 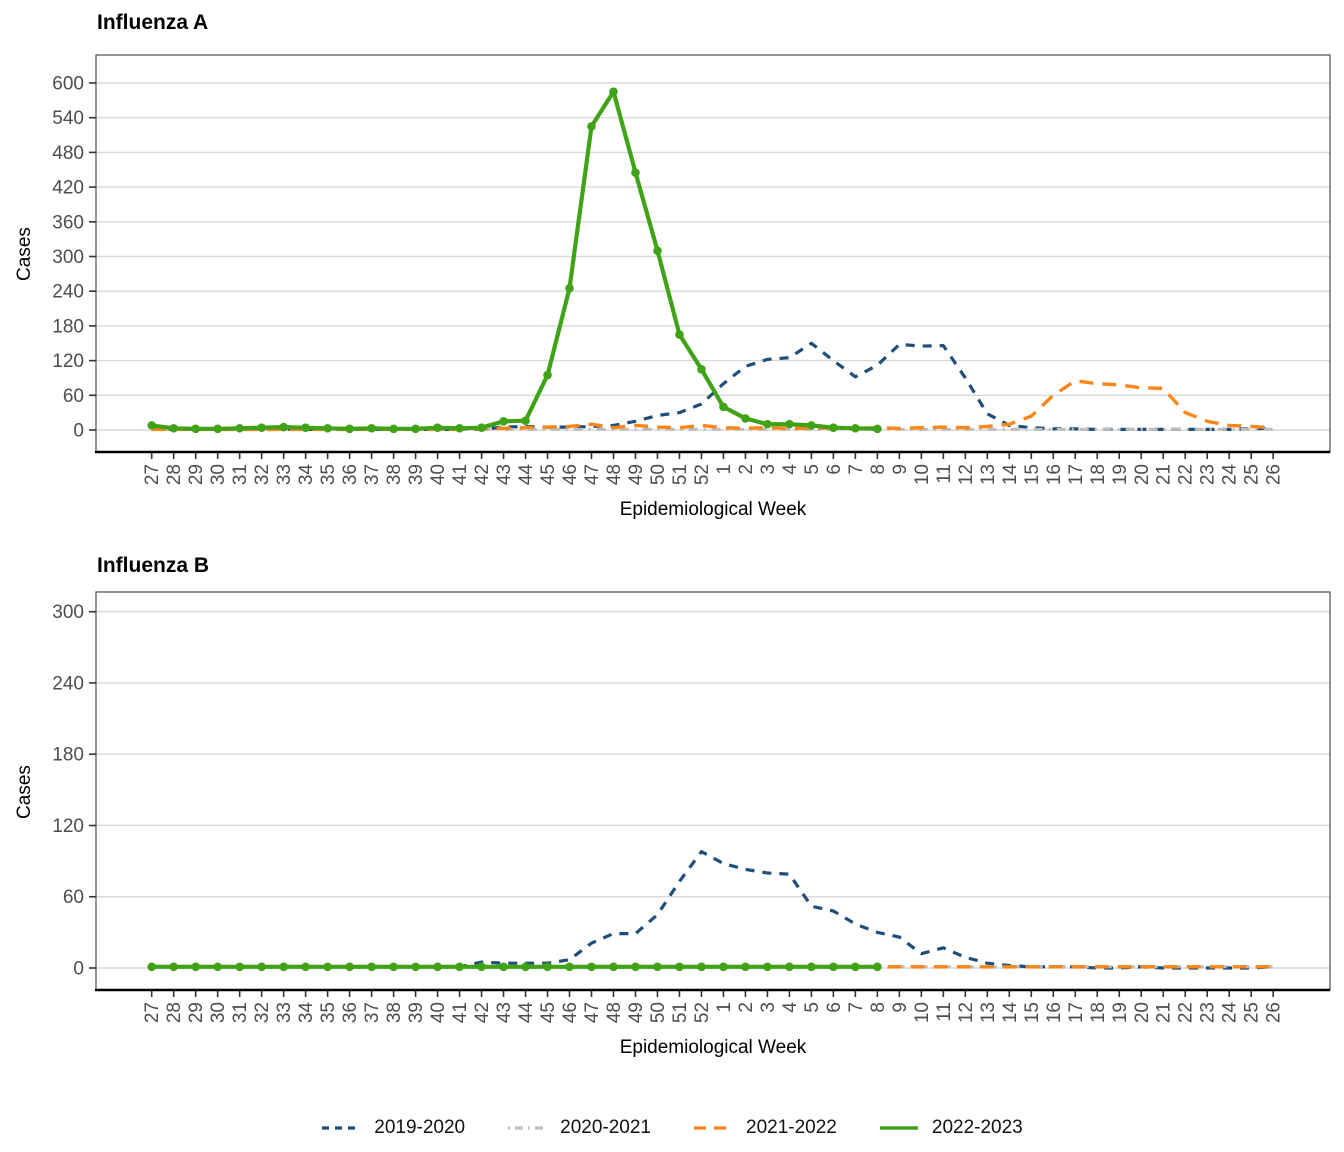 What do you see at coordinates (394, 474) in the screenshot?
I see `x-tick-label: 38` at bounding box center [394, 474].